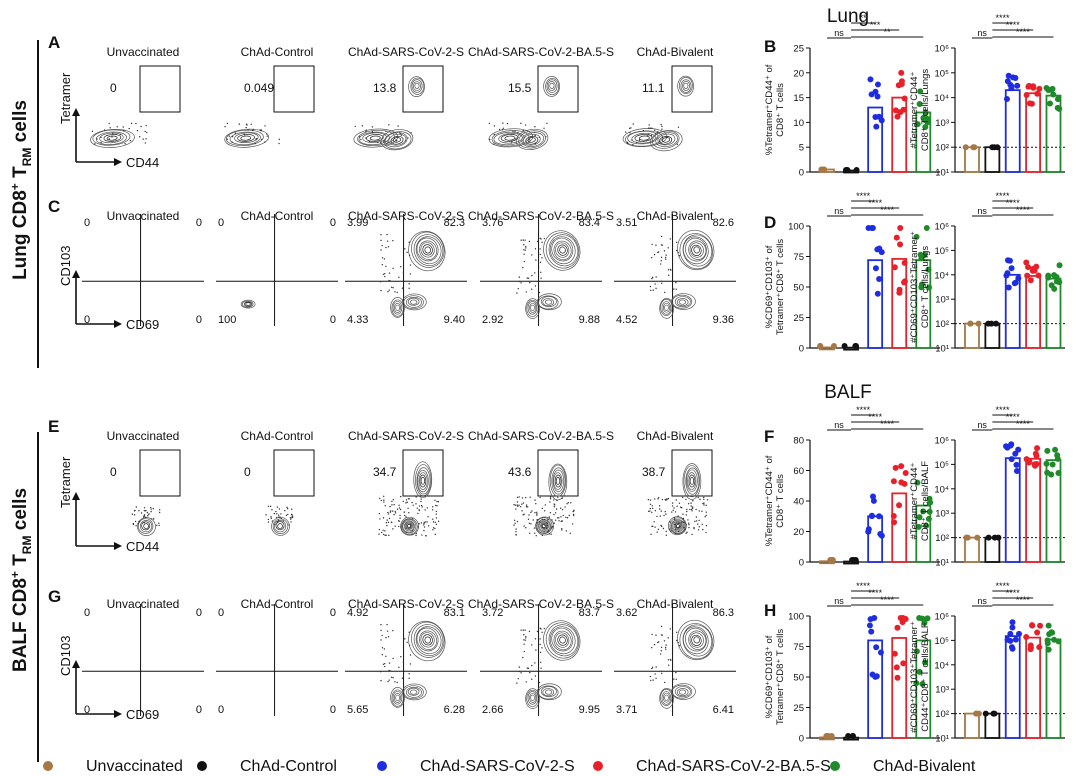 The image size is (1080, 776). Describe the element at coordinates (941, 275) in the screenshot. I see `y-tick-label: 10⁴` at that location.